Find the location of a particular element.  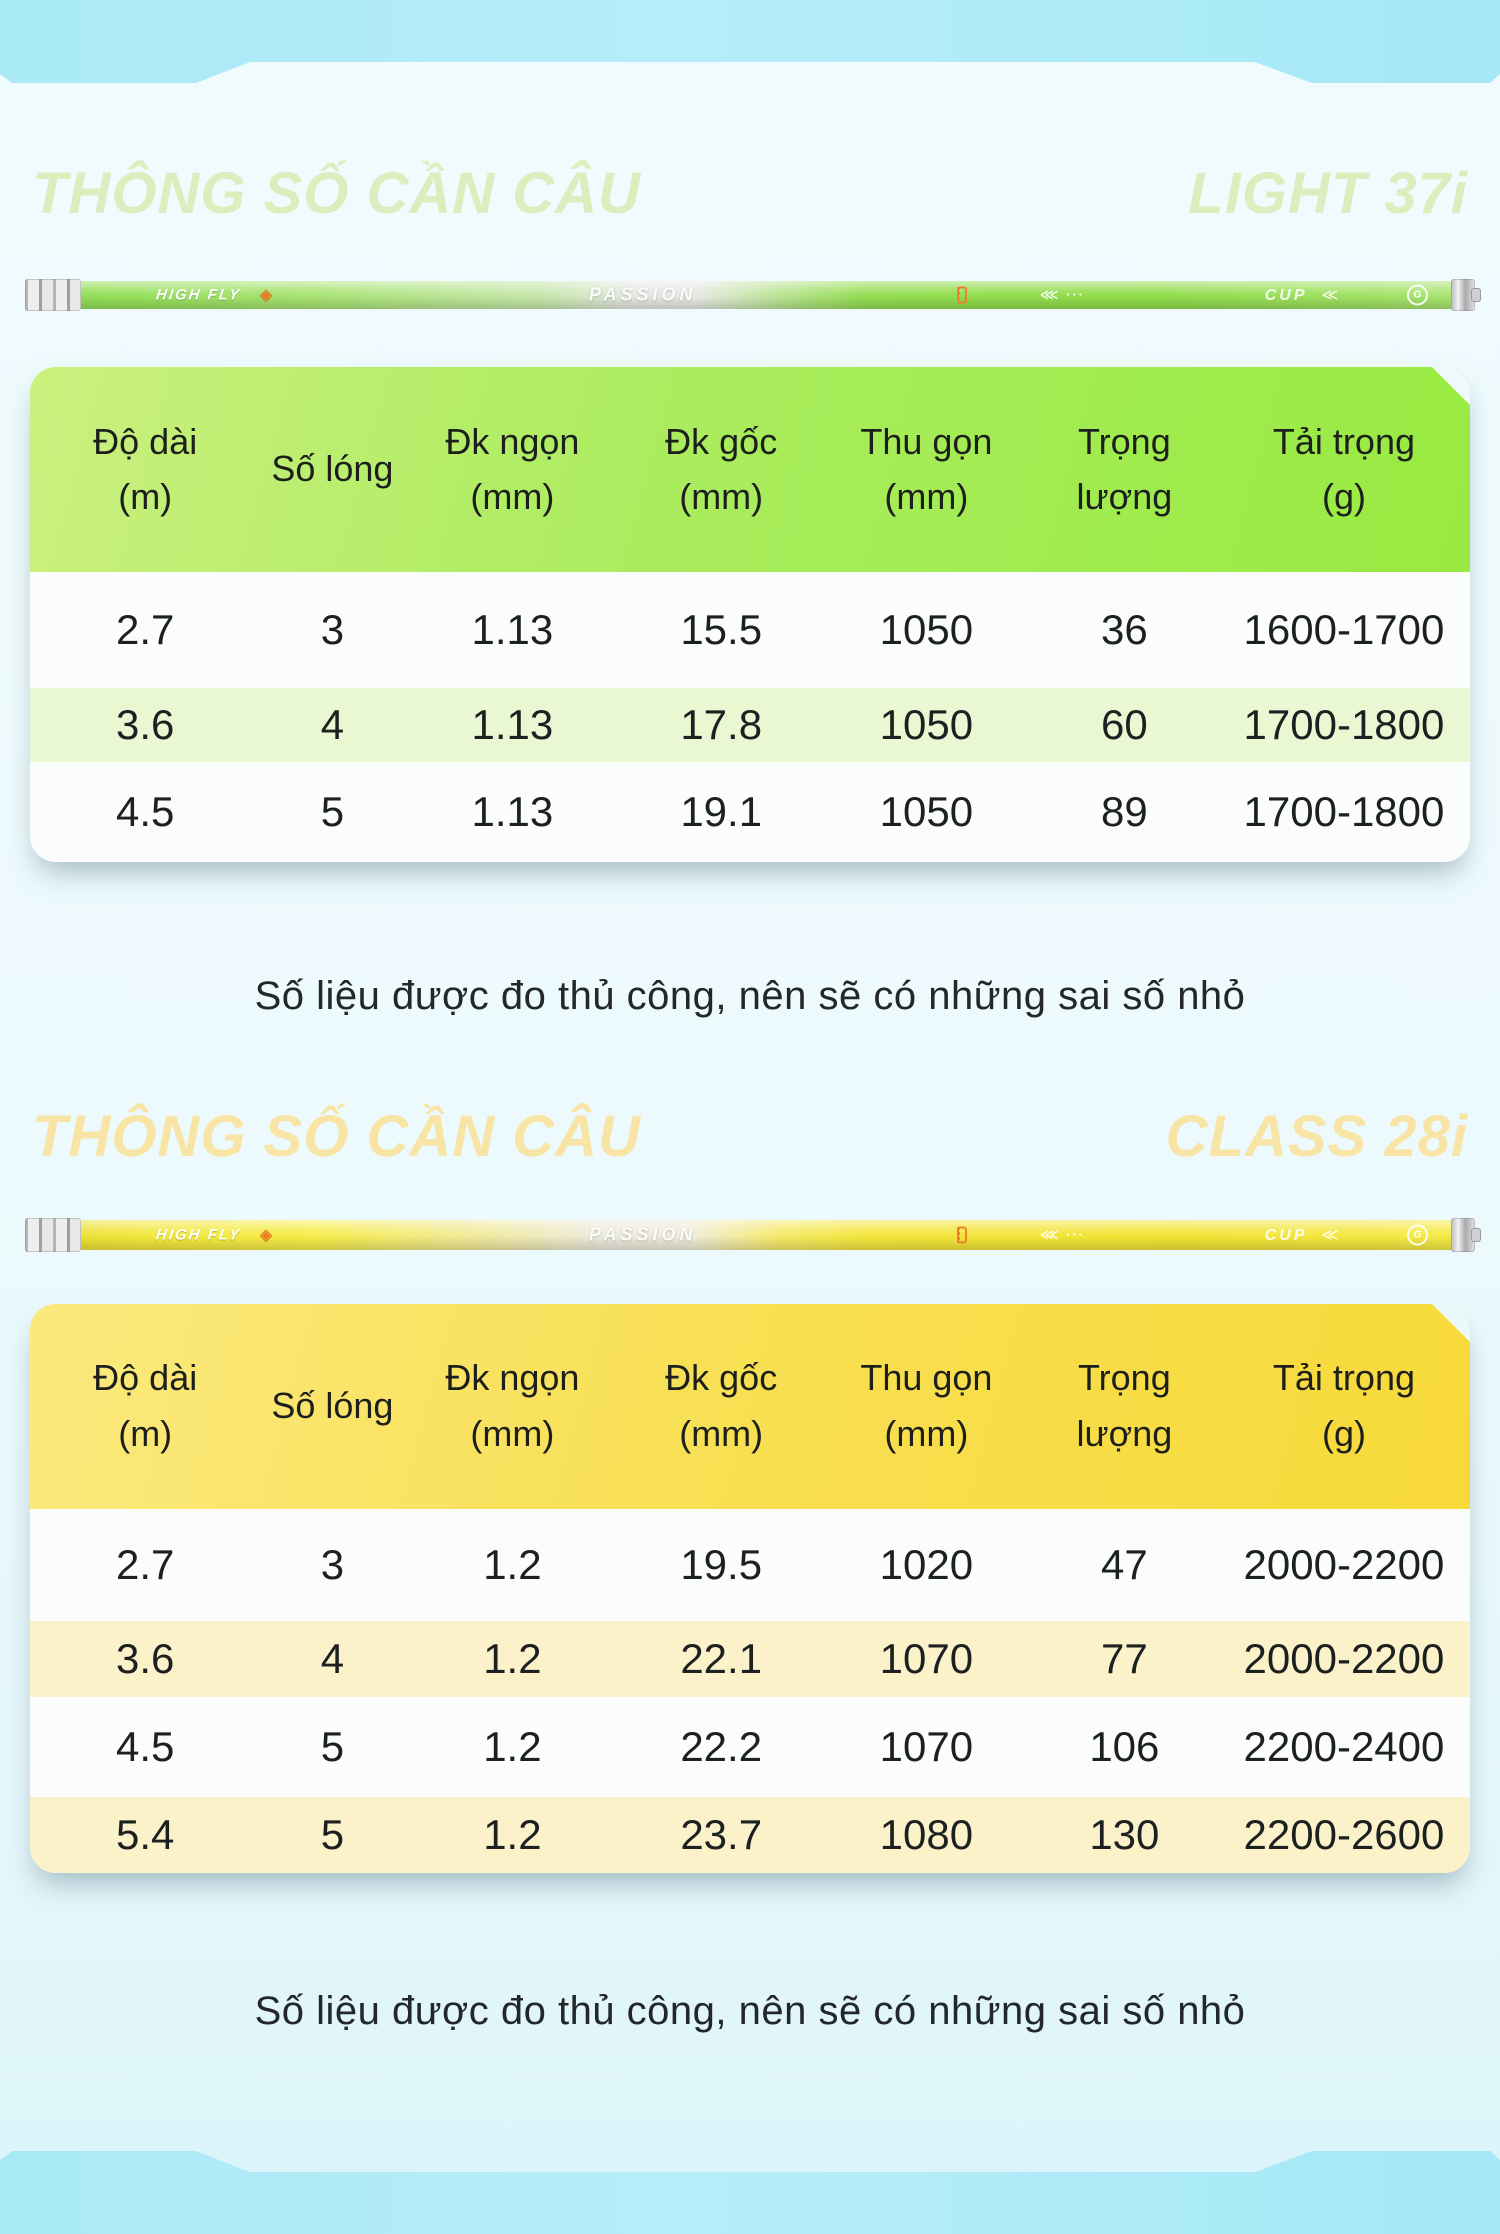

model-name: LIGHT 37i is located at coordinates (1328, 193).